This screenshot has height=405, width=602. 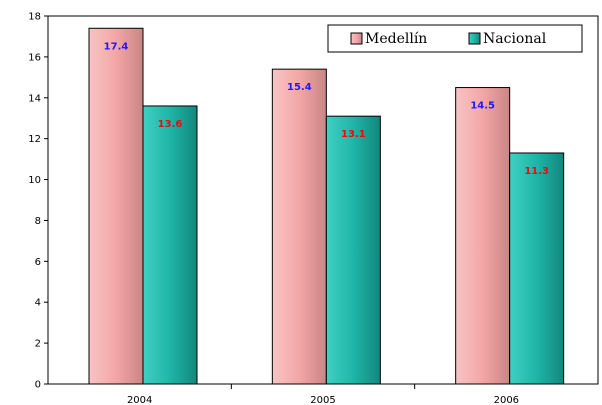 What do you see at coordinates (38, 344) in the screenshot?
I see `y-tick-label: 2` at bounding box center [38, 344].